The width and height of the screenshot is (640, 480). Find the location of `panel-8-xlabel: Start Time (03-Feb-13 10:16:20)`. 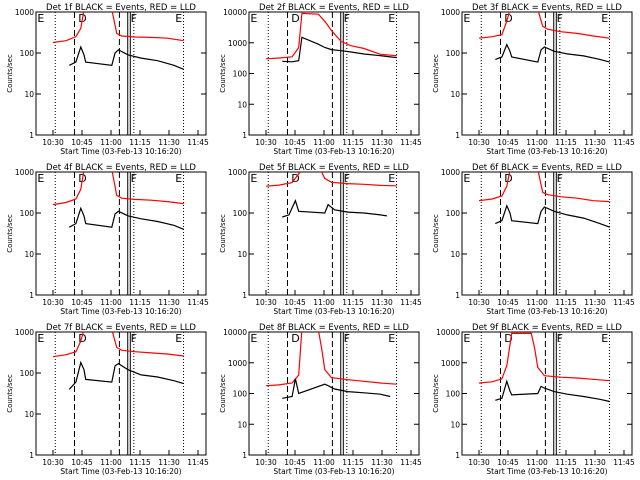

panel-8-xlabel: Start Time (03-Feb-13 10:16:20) is located at coordinates (333, 471).